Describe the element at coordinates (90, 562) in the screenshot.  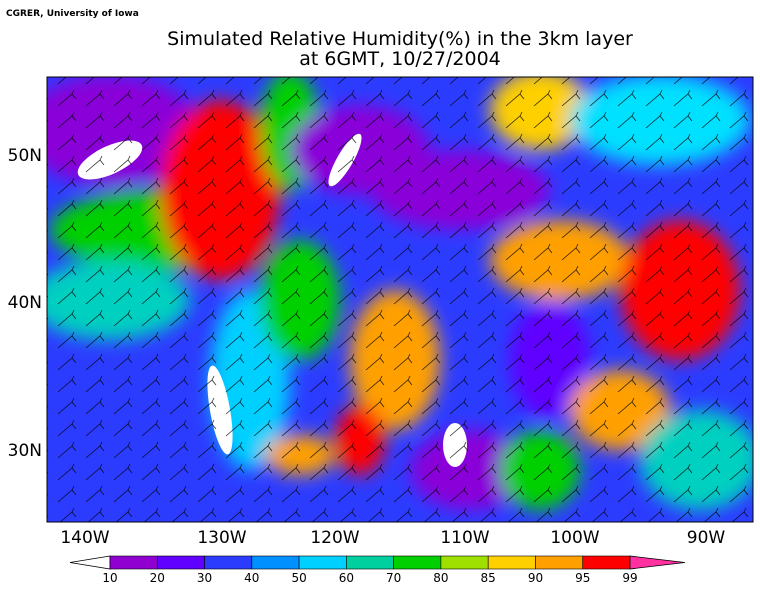
I see `colorbar-under` at that location.